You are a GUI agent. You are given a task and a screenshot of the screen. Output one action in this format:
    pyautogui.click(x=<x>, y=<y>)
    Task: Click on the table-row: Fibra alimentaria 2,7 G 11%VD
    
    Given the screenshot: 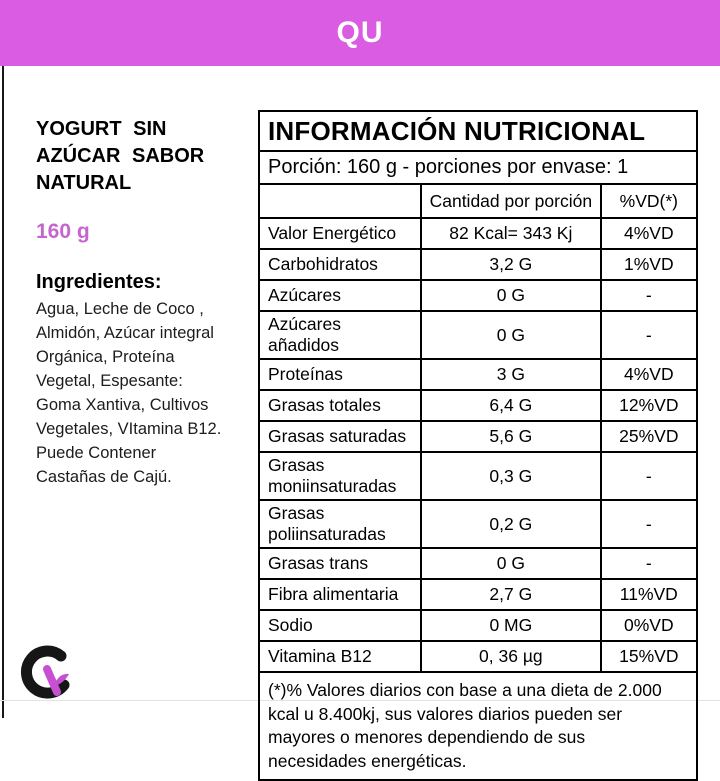 What is the action you would take?
    pyautogui.click(x=478, y=594)
    